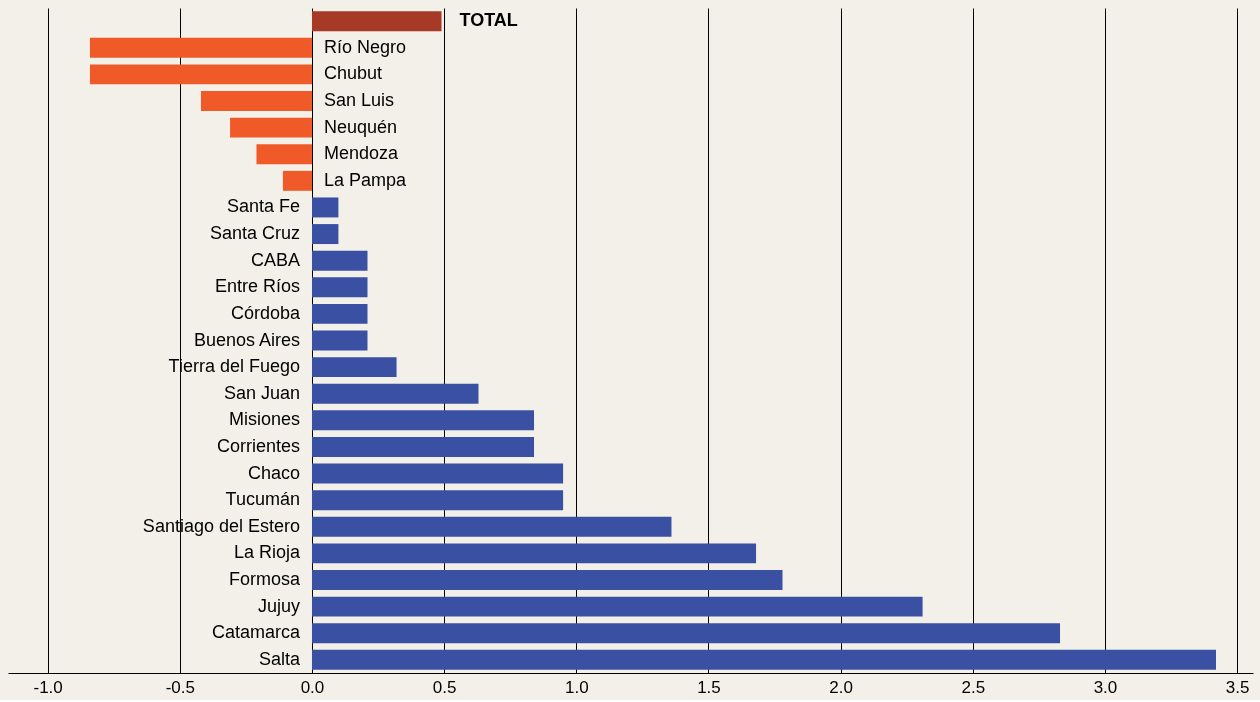 This screenshot has height=702, width=1260. What do you see at coordinates (264, 419) in the screenshot?
I see `y-tick-label: Misiones` at bounding box center [264, 419].